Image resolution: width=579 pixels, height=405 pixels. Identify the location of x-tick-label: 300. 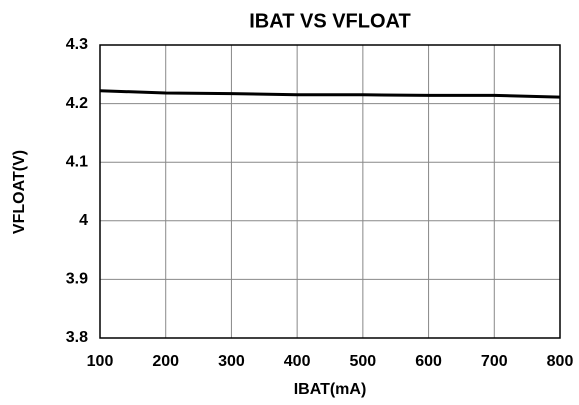
(231, 361).